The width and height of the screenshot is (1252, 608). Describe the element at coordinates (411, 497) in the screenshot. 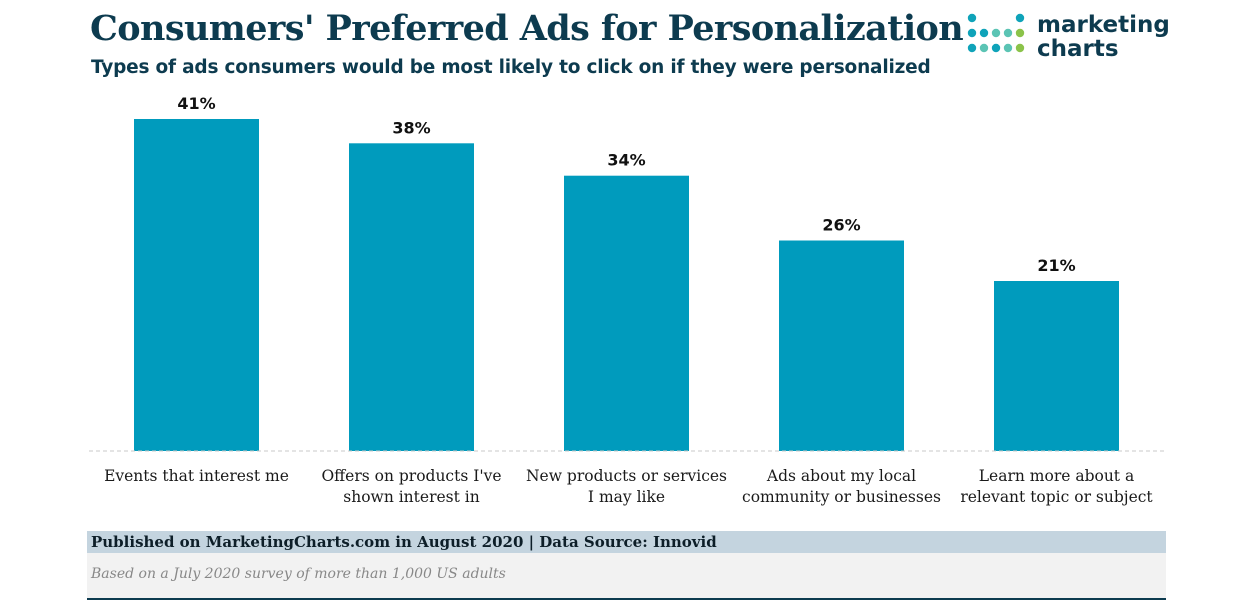

I see `category-label: shown interest in` at that location.